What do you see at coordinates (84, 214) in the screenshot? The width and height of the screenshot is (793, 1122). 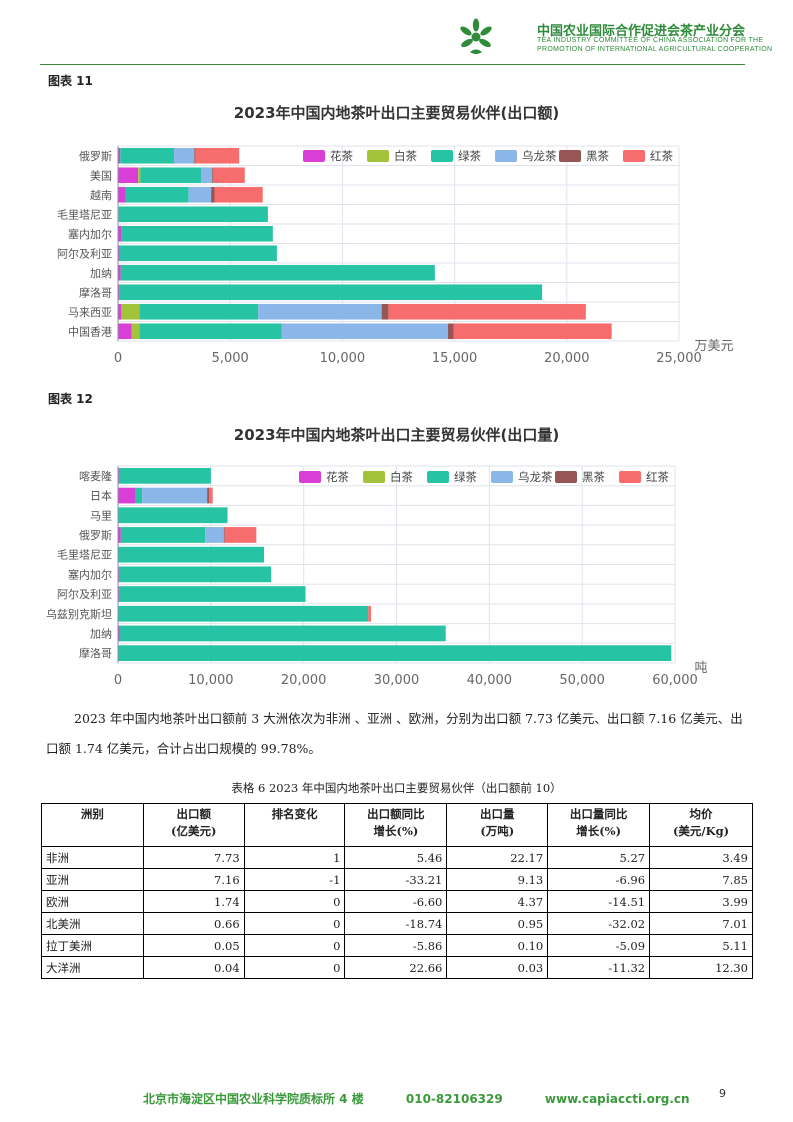 I see `category-label: 毛里塔尼亚` at bounding box center [84, 214].